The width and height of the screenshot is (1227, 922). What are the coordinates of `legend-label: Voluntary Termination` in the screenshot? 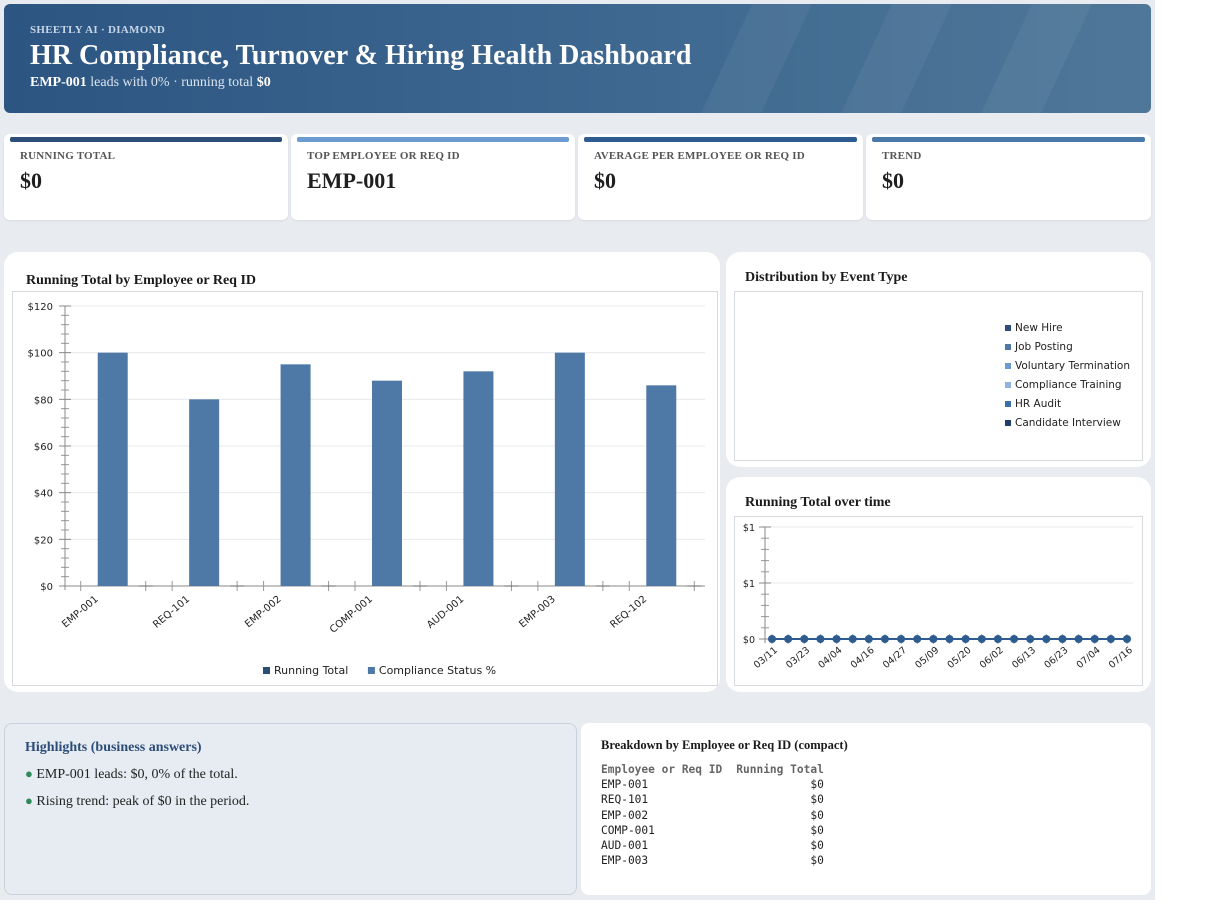 It's located at (1072, 366).